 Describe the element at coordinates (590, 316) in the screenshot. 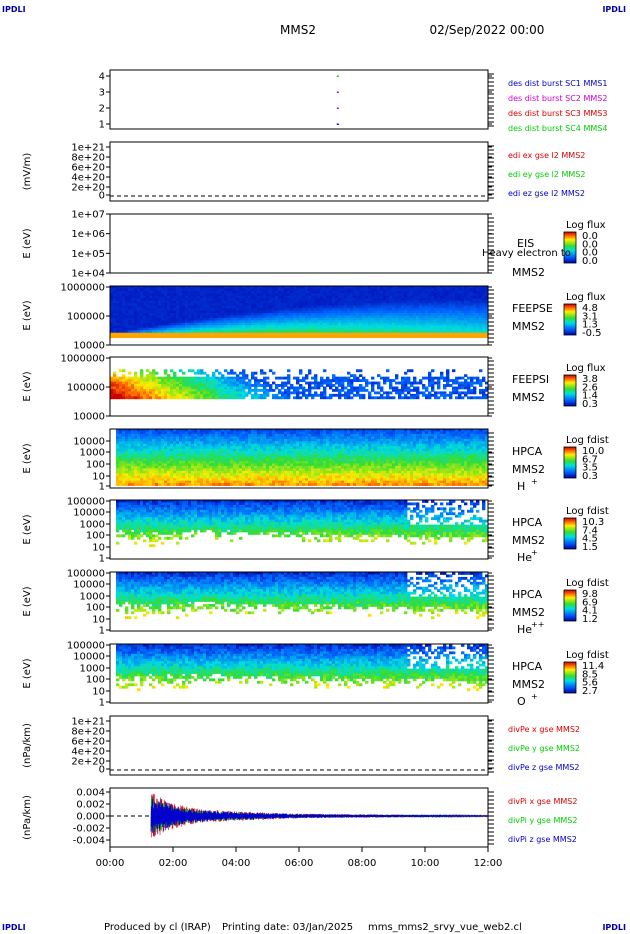

I see `feepse-cbar-tick: 3.1` at that location.